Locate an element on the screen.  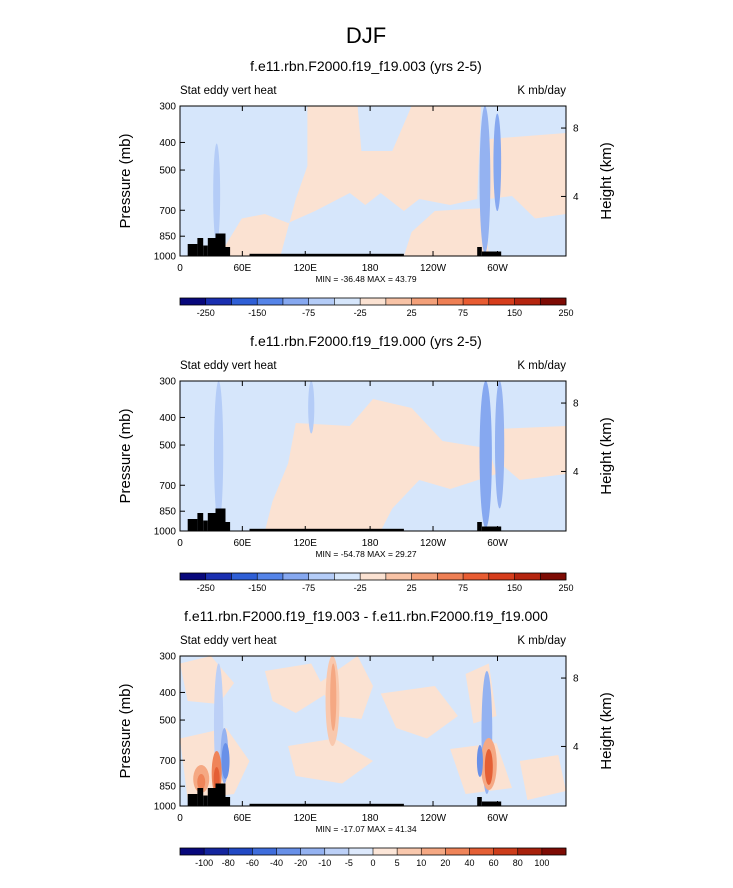
colorbar-label: -75 is located at coordinates (308, 313).